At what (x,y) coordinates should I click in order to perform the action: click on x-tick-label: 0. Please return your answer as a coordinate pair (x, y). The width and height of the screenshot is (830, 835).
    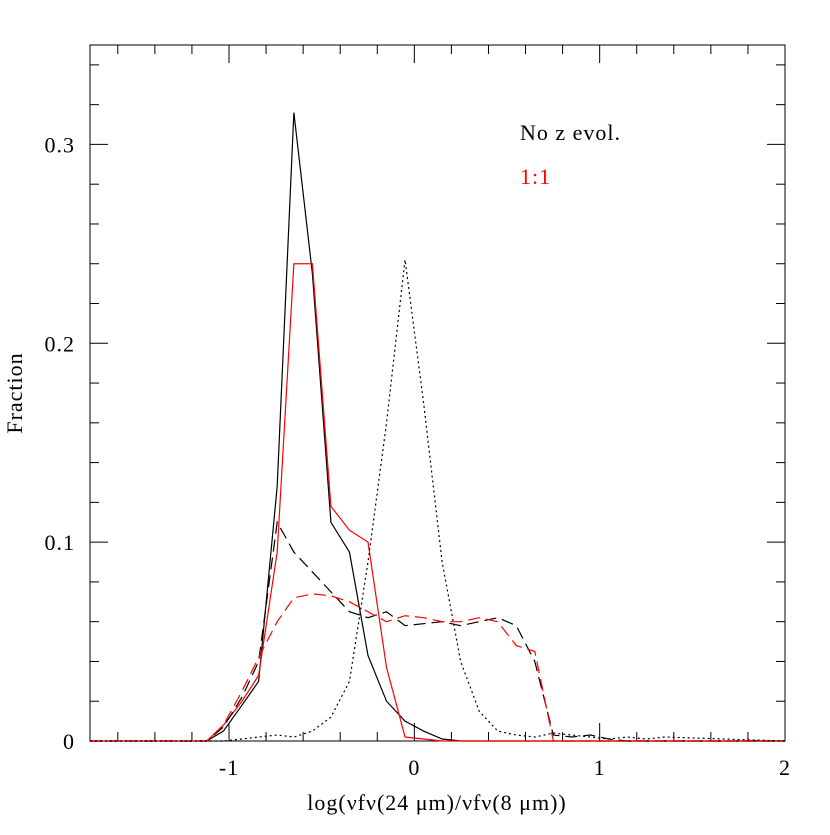
    Looking at the image, I should click on (414, 767).